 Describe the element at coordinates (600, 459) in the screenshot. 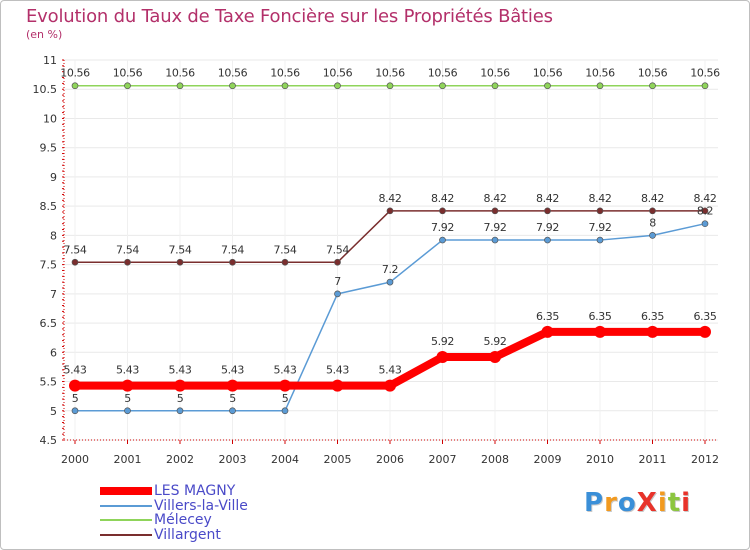

I see `x-tick-label: 2010` at that location.